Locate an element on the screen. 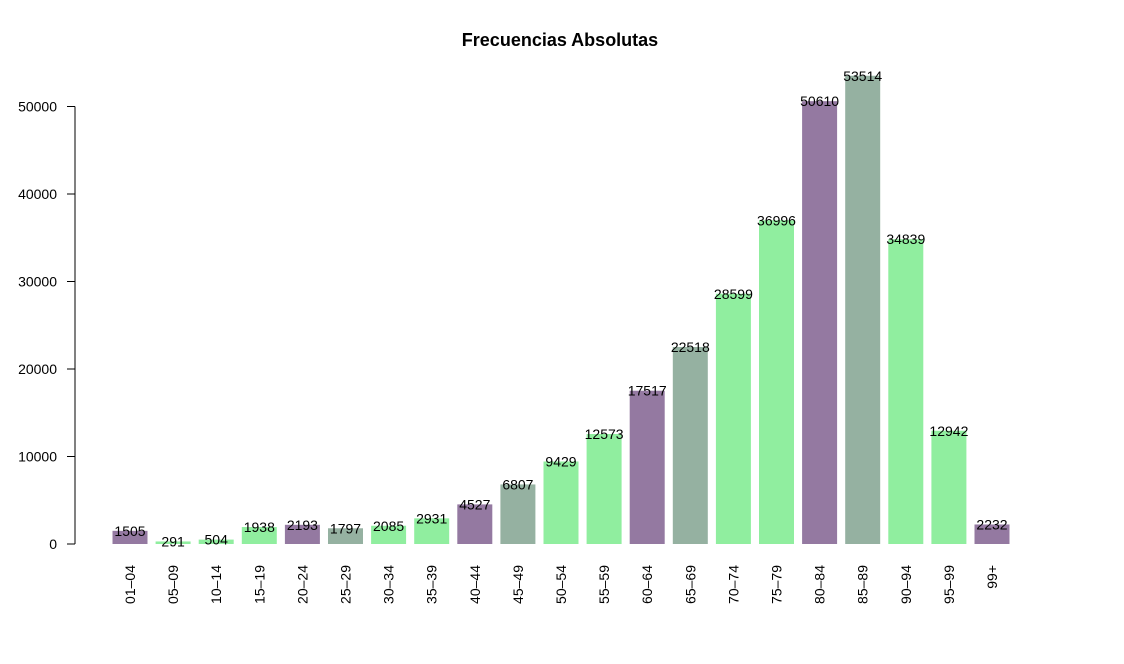 The image size is (1124, 664). x-category-label: 60–64 is located at coordinates (647, 584).